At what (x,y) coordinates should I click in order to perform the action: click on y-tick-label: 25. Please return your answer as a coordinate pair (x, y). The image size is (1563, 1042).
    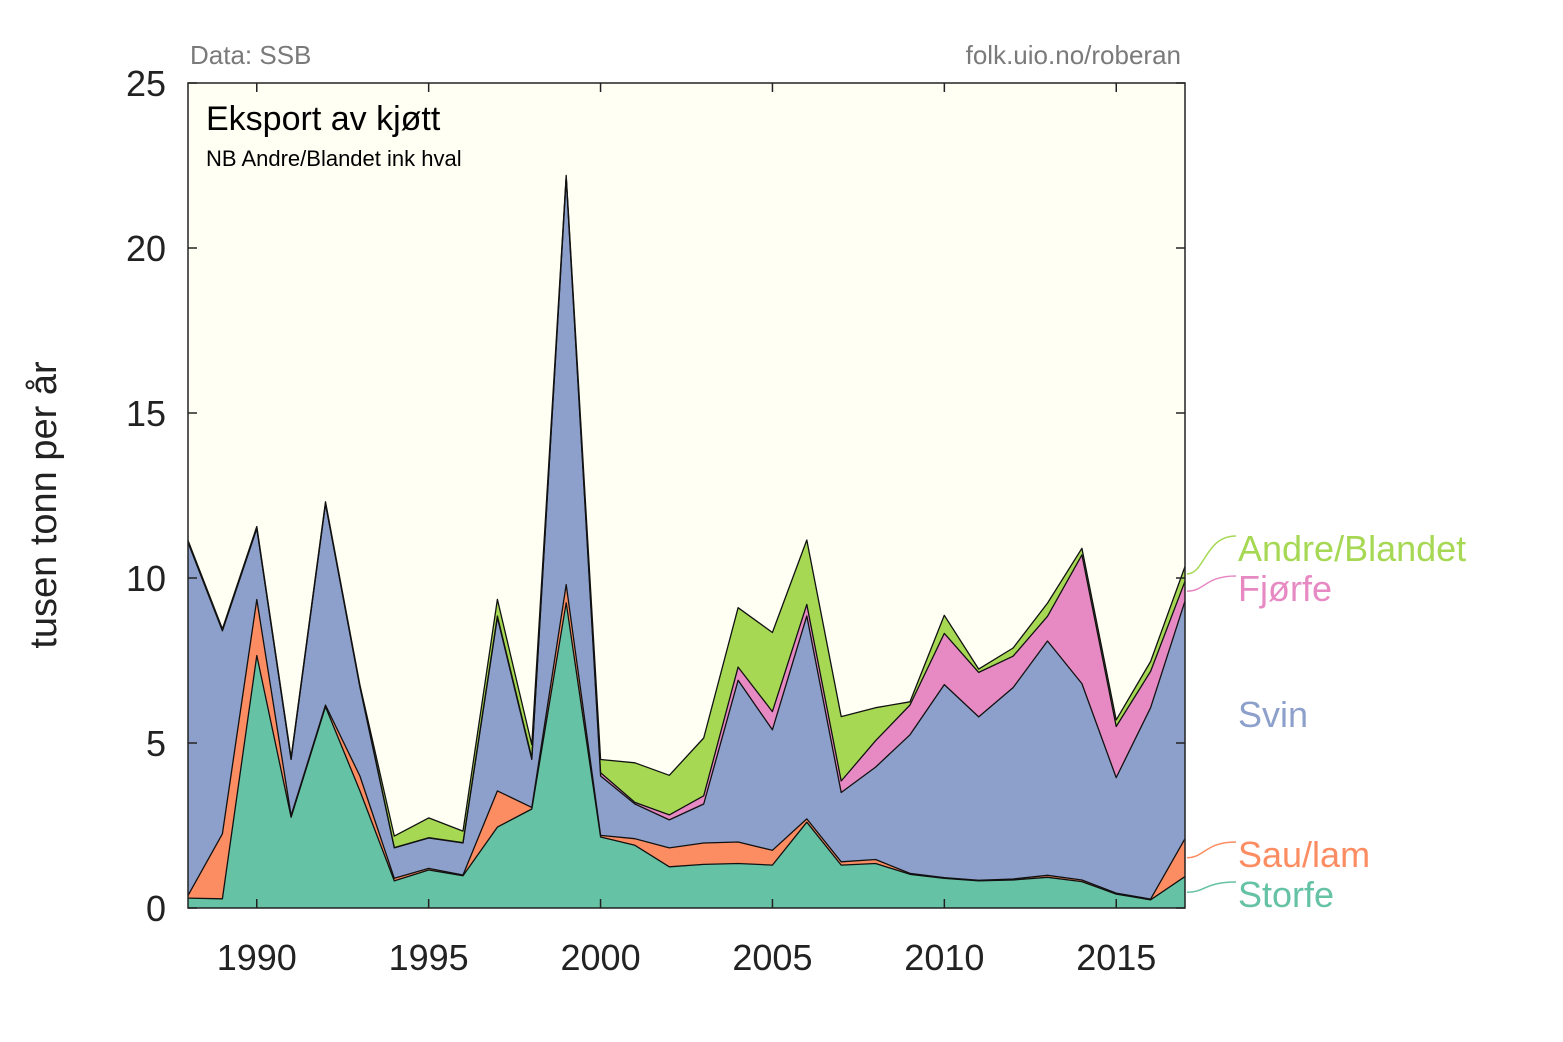
    Looking at the image, I should click on (146, 83).